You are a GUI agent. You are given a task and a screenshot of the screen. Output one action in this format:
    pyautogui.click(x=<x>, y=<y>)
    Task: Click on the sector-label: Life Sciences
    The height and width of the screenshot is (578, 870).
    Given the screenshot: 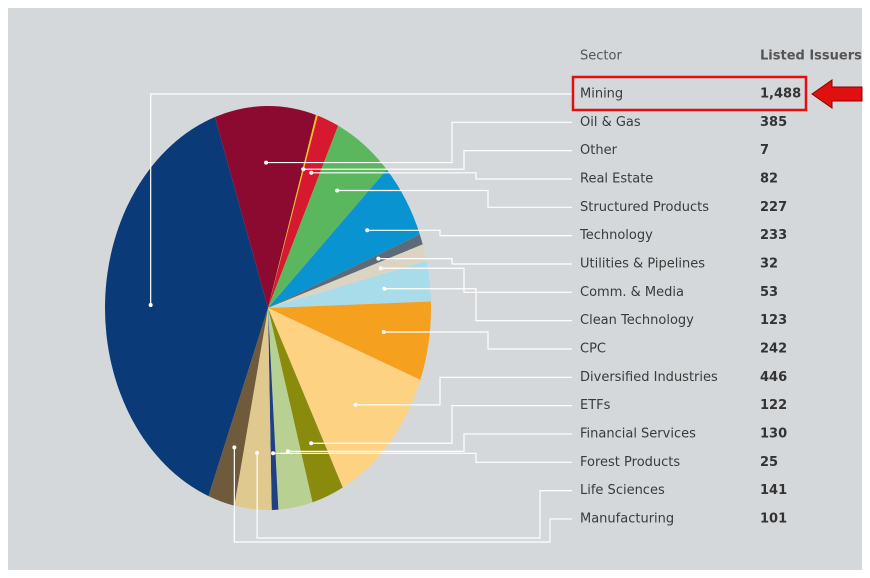 What is the action you would take?
    pyautogui.click(x=622, y=490)
    